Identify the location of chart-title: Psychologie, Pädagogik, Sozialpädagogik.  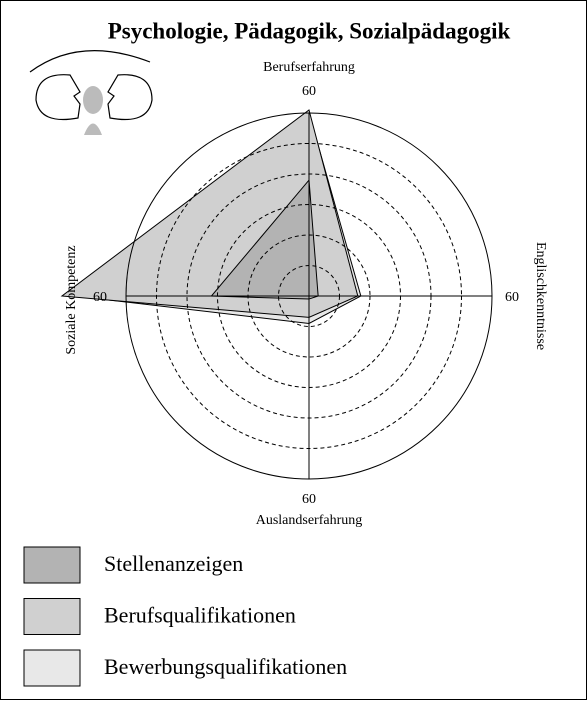
(309, 30).